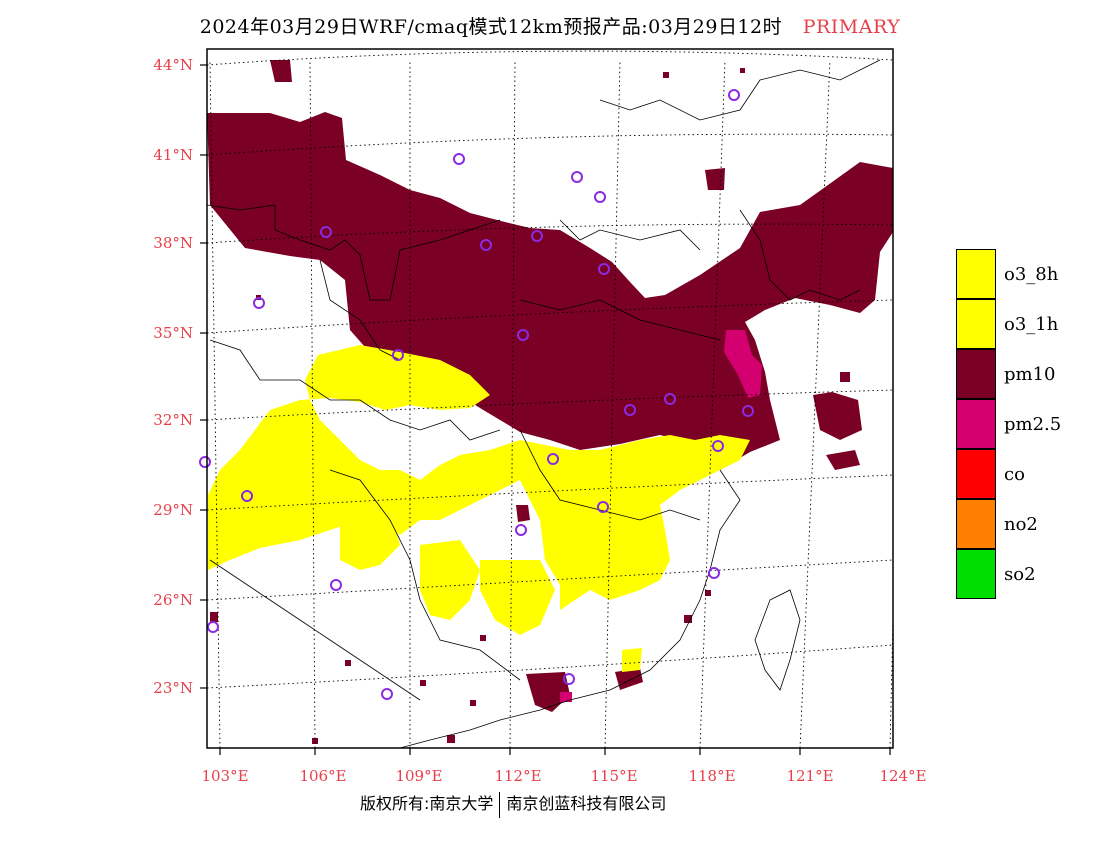 Image resolution: width=1100 pixels, height=850 pixels. Describe the element at coordinates (976, 474) in the screenshot. I see `legend-swatch-co` at that location.